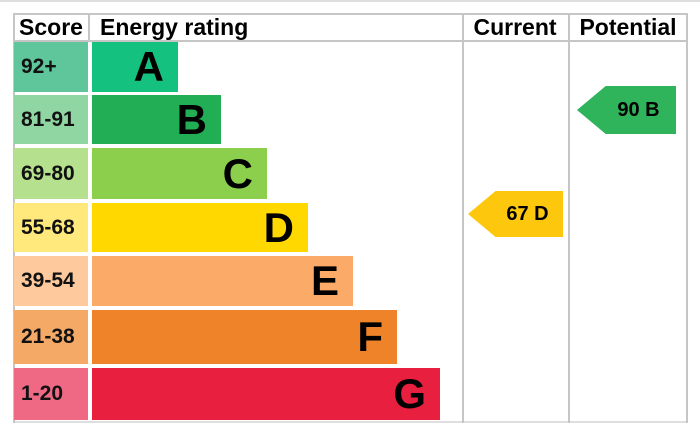  Describe the element at coordinates (638, 109) in the screenshot. I see `potential-rating-label: 90 B` at that location.